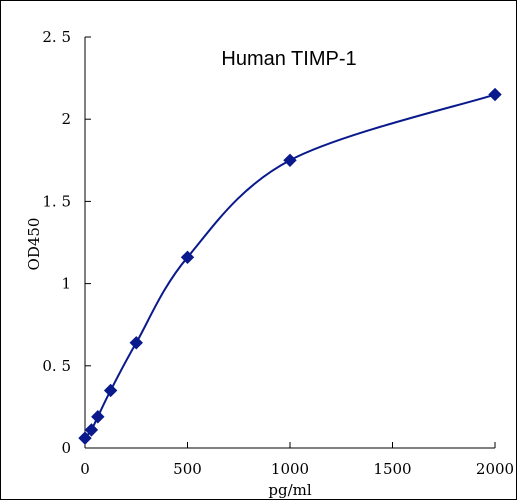  I want to click on y-tick-label: 0. 5, so click(56, 366).